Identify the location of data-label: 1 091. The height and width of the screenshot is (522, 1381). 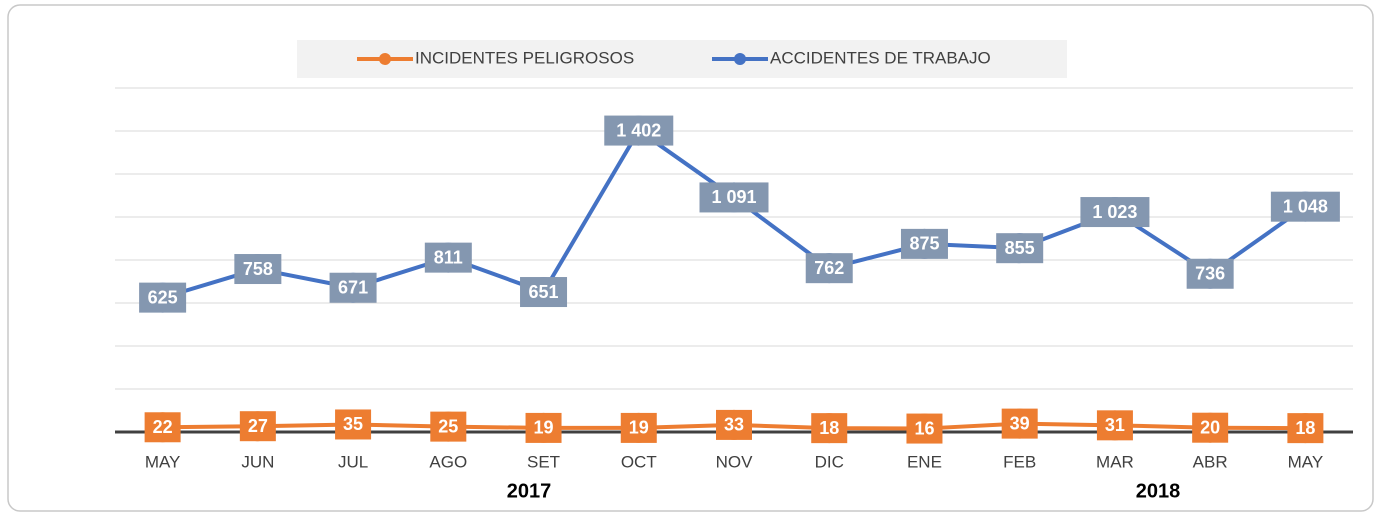
(734, 197).